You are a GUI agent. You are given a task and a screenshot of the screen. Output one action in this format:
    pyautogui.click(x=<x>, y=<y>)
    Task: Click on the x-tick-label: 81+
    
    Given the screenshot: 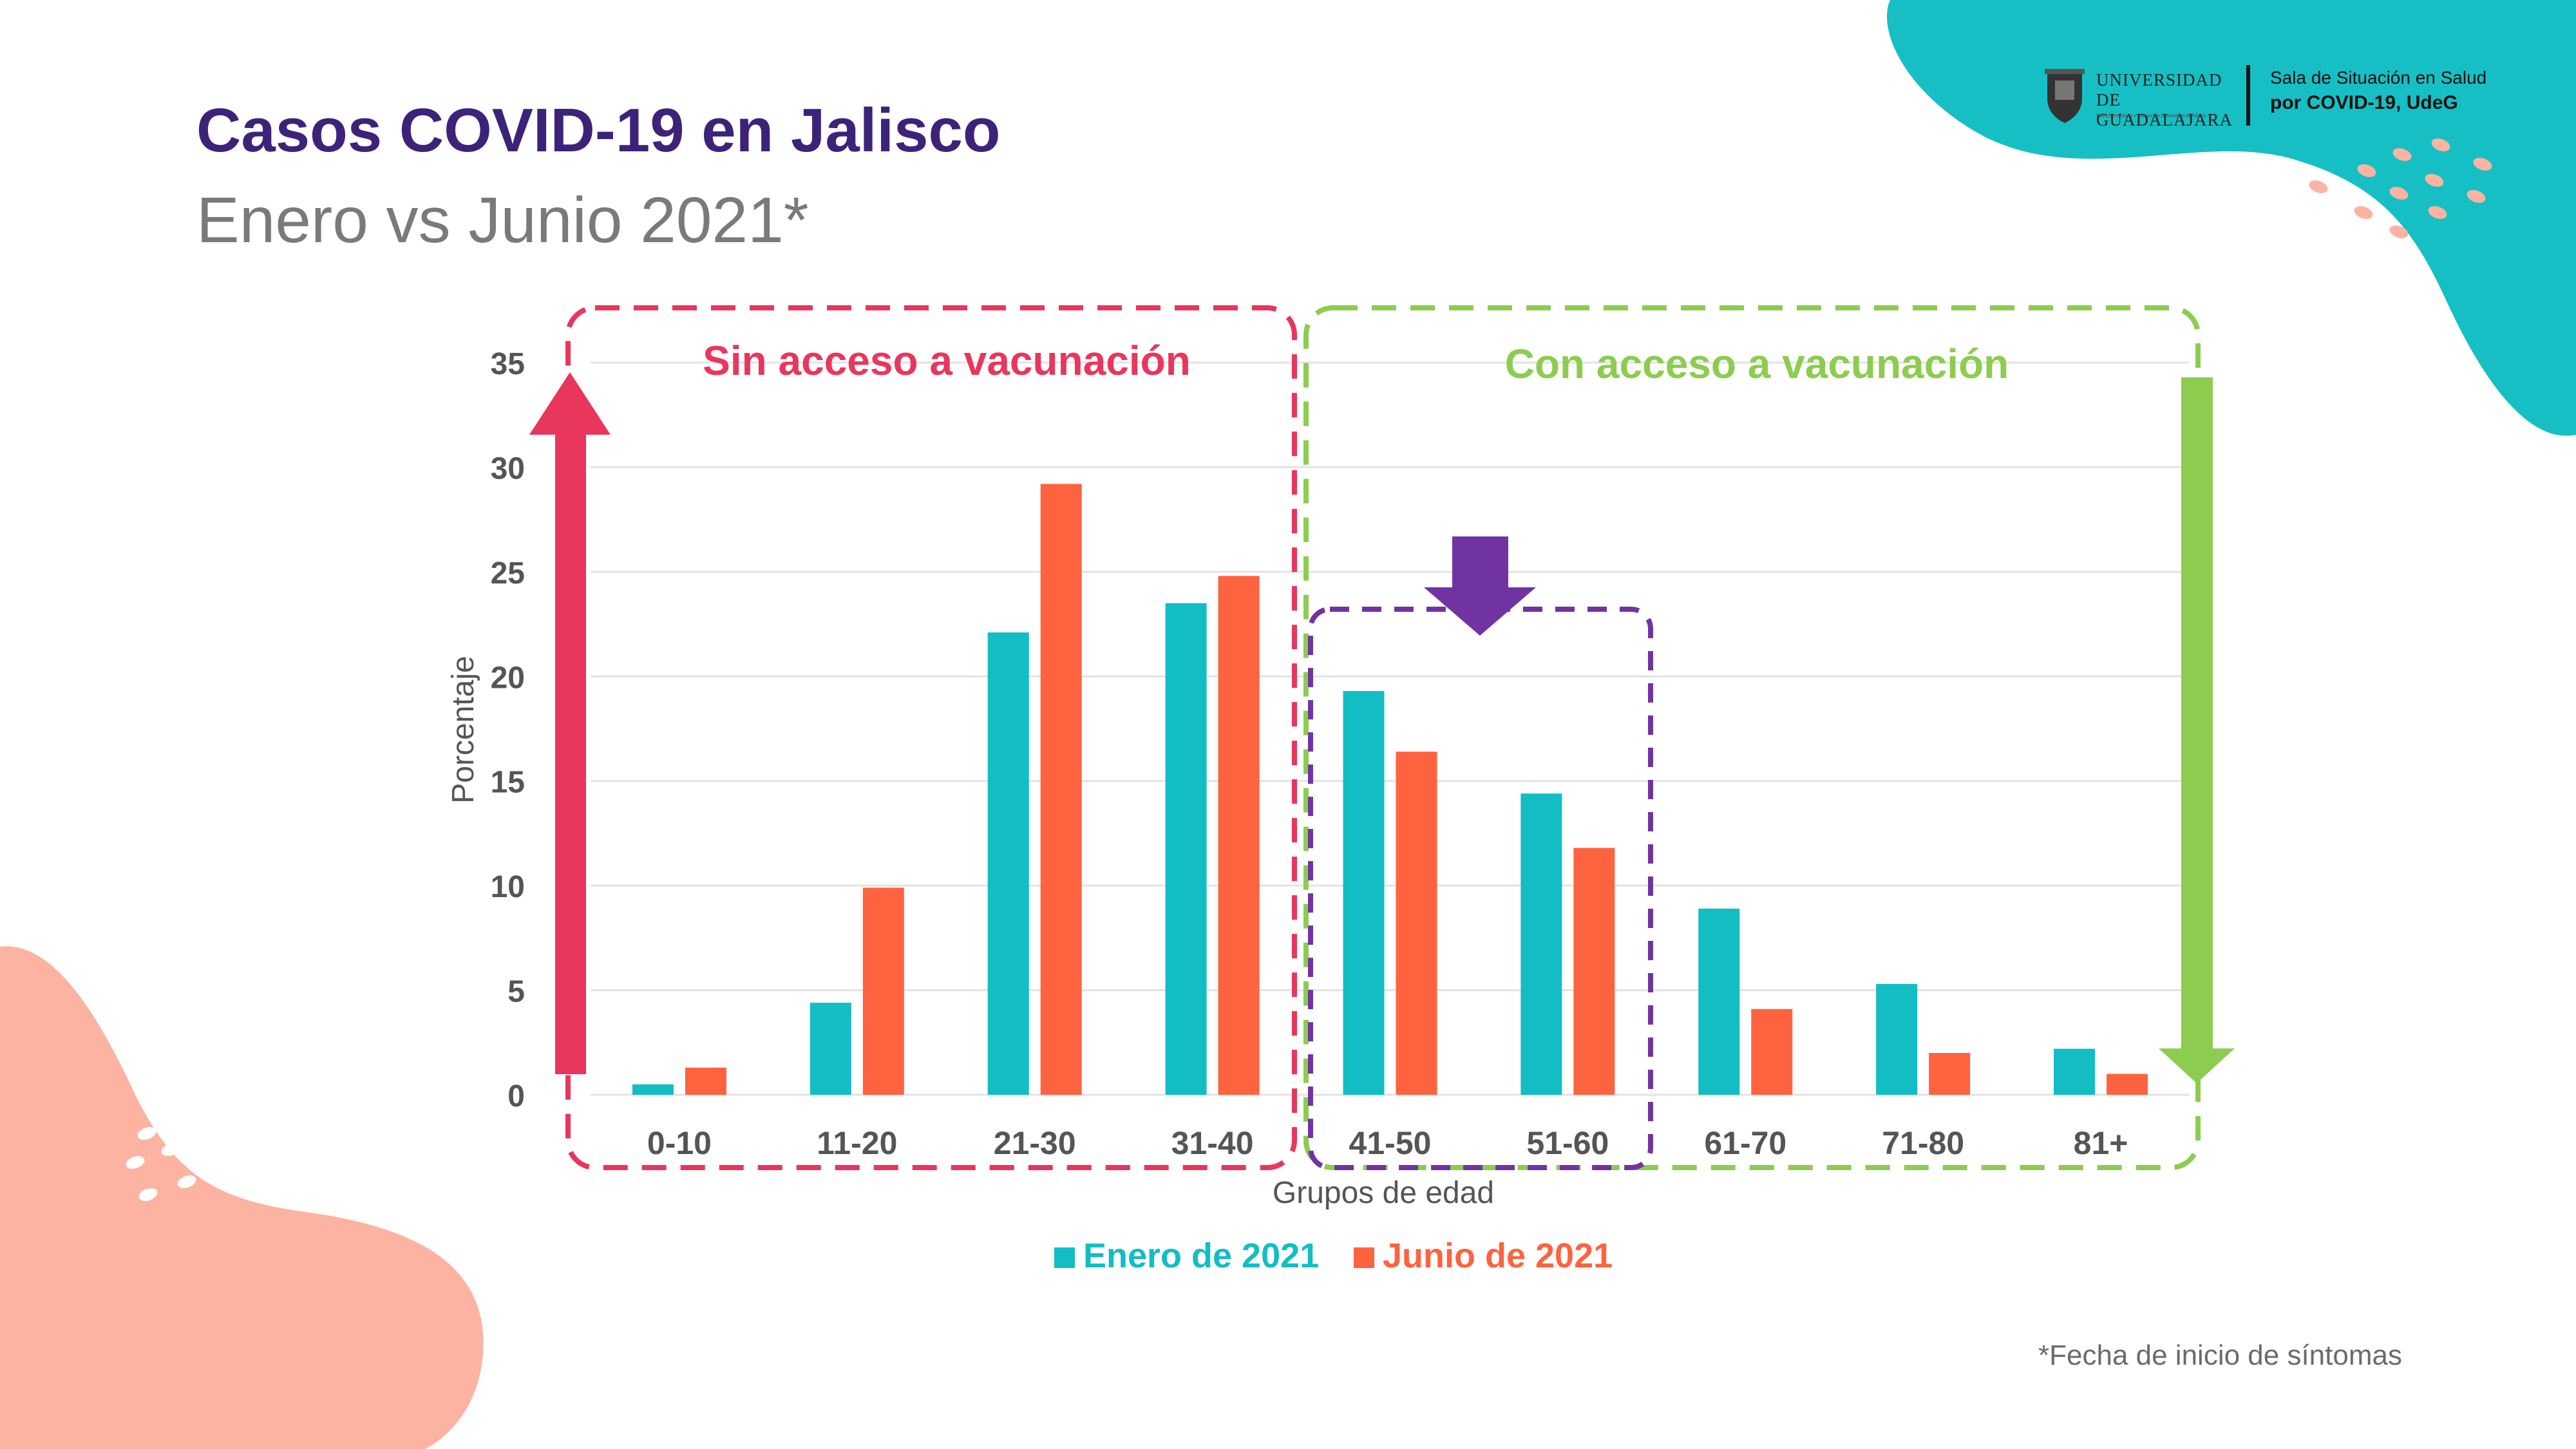 What is the action you would take?
    pyautogui.click(x=2101, y=1143)
    